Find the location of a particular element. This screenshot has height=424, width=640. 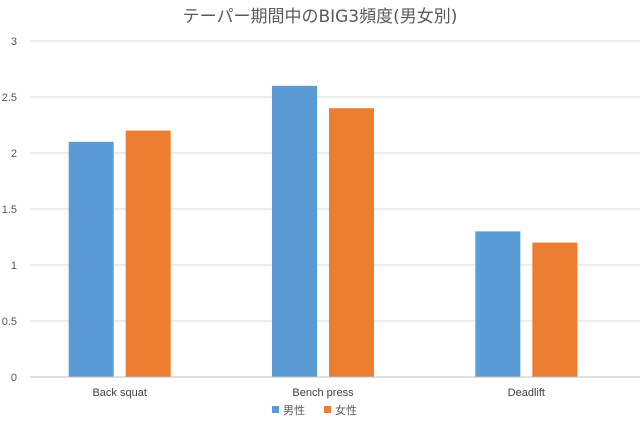

legend-label: 男性 is located at coordinates (294, 410).